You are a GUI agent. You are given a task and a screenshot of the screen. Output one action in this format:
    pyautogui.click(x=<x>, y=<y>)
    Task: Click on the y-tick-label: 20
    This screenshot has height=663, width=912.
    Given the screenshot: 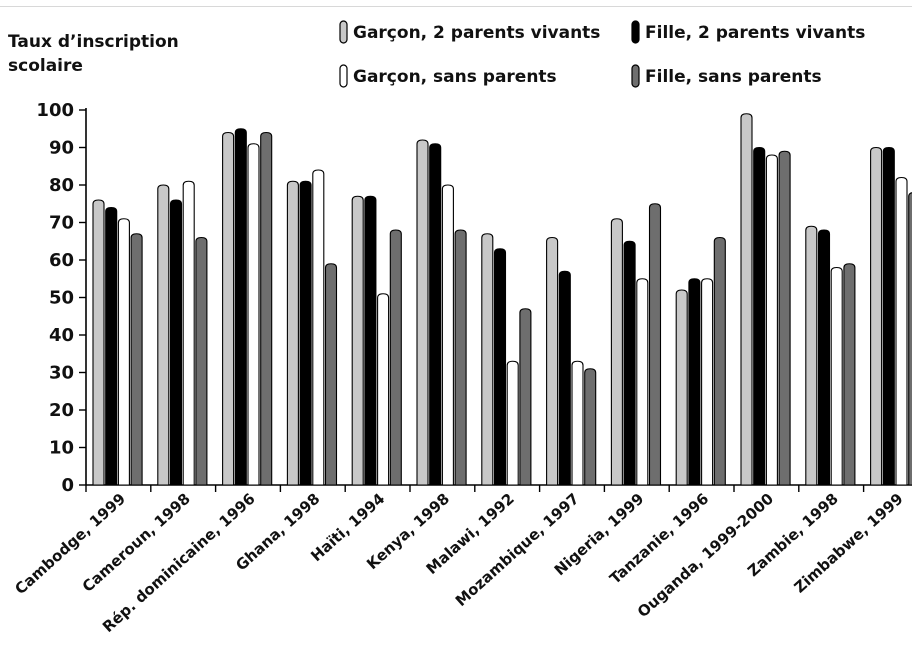 What is the action you would take?
    pyautogui.click(x=61, y=410)
    